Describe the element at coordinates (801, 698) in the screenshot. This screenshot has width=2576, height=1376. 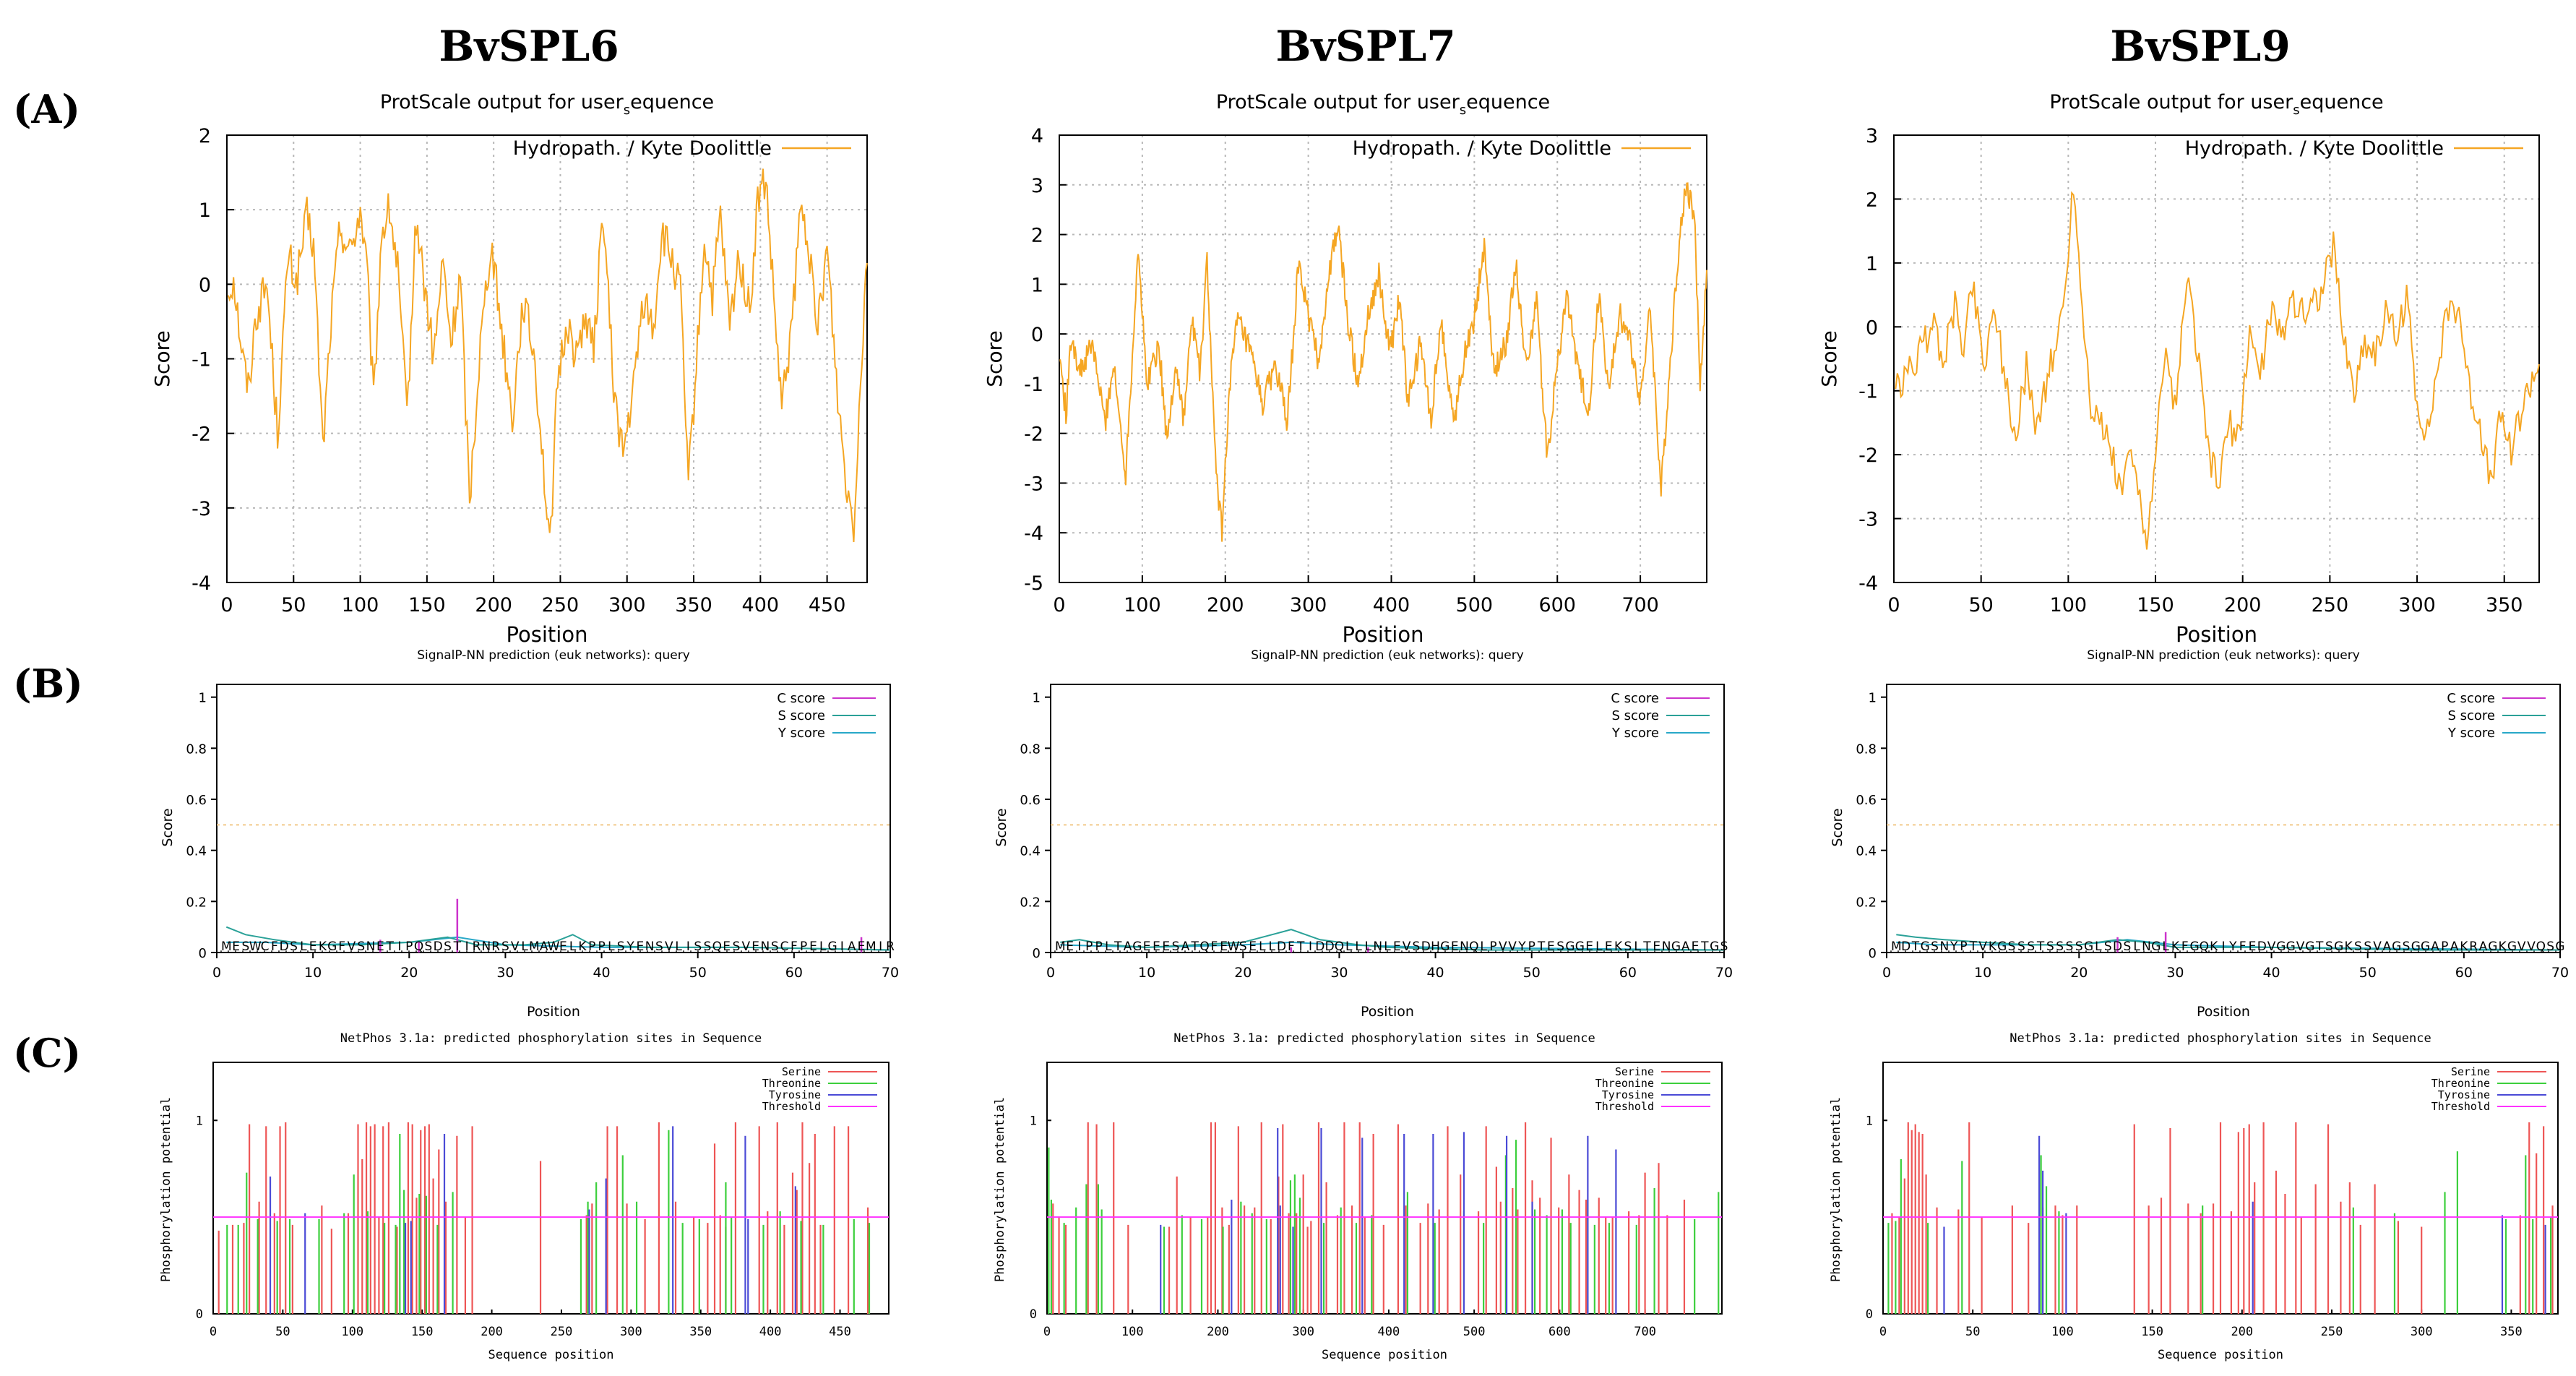
I see `legend-label-c-score: C score` at that location.